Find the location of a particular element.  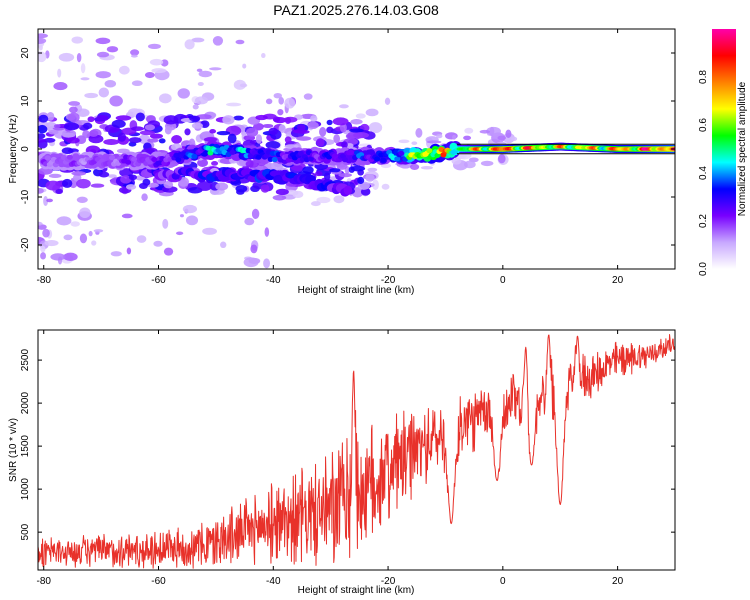

spectrogram-y-label: Frequency (Hz) is located at coordinates (13, 149).